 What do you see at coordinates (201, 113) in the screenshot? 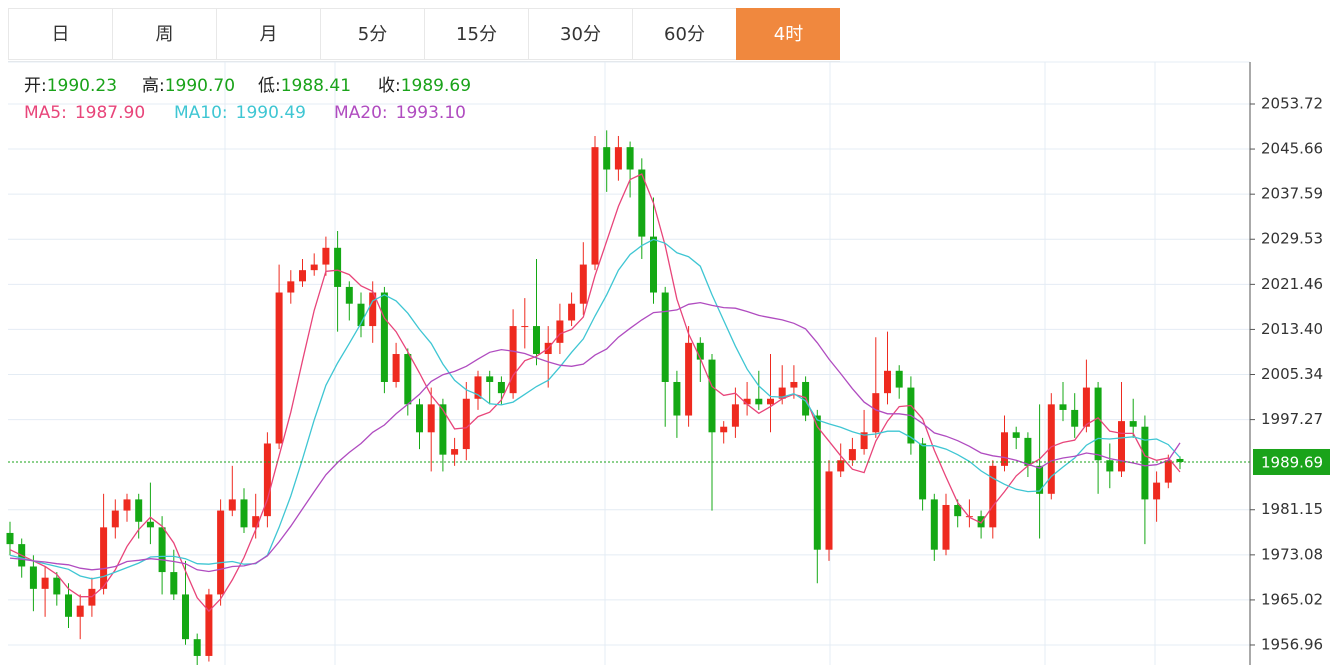
I see `ma-name: MA10:` at bounding box center [201, 113].